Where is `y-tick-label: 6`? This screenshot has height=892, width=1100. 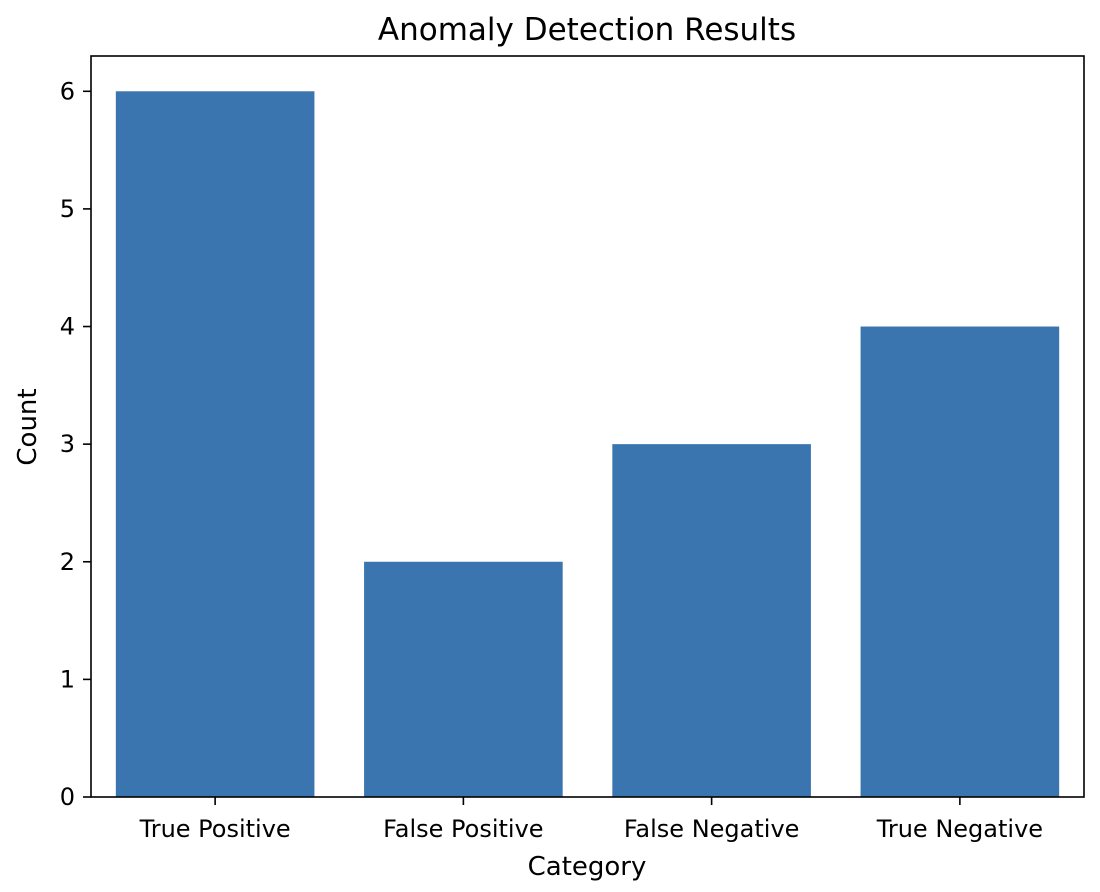
y-tick-label: 6 is located at coordinates (67, 91).